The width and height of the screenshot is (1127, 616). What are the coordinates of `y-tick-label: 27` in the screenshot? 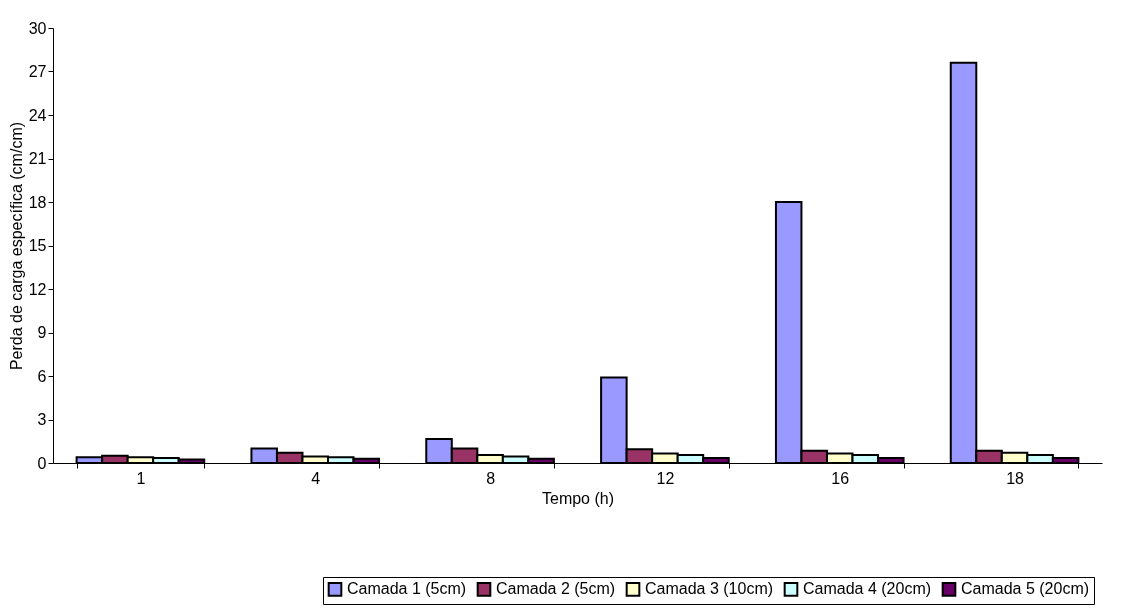 It's located at (37, 71).